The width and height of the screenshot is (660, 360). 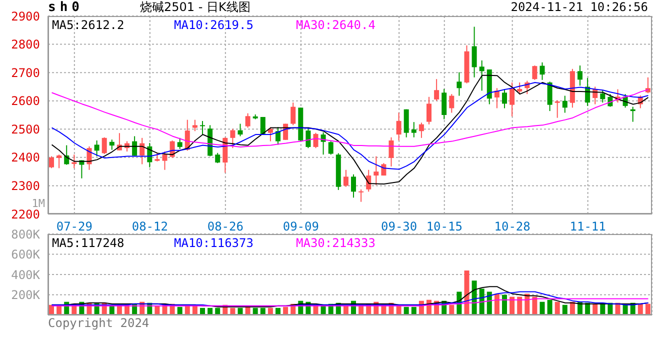 I want to click on y-tick-label: 800K, so click(x=26, y=234).